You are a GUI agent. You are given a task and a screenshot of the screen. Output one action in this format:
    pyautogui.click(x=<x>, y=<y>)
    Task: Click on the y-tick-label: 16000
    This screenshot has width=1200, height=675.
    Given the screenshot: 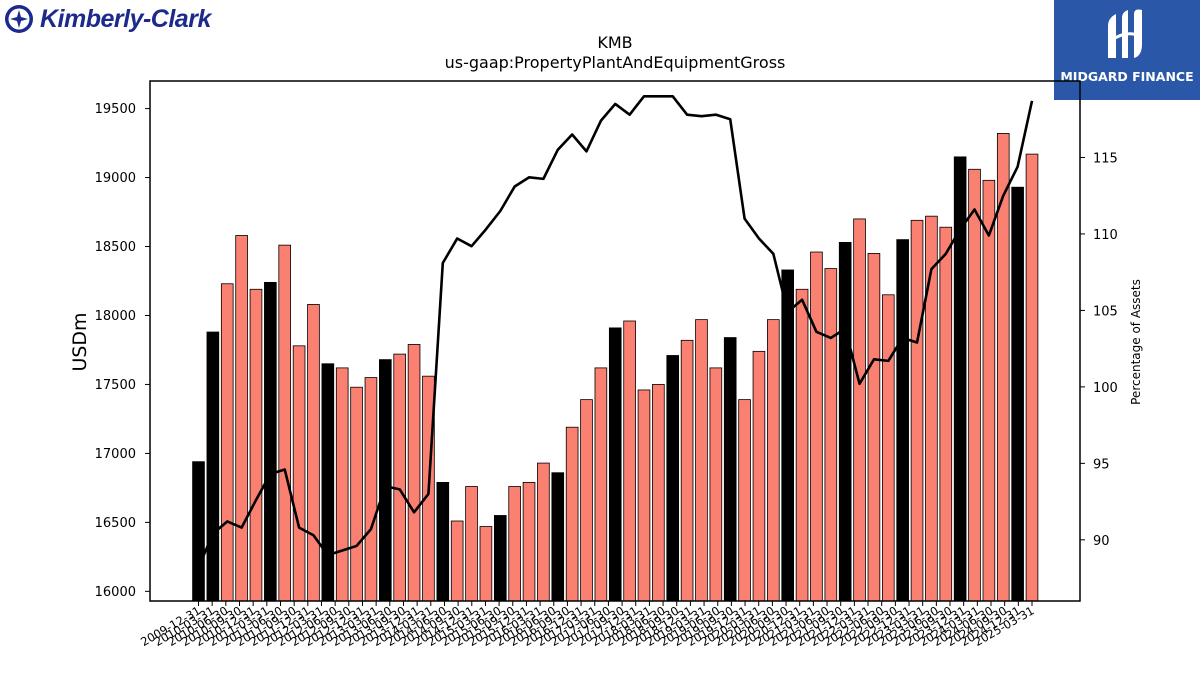 What is the action you would take?
    pyautogui.click(x=115, y=592)
    